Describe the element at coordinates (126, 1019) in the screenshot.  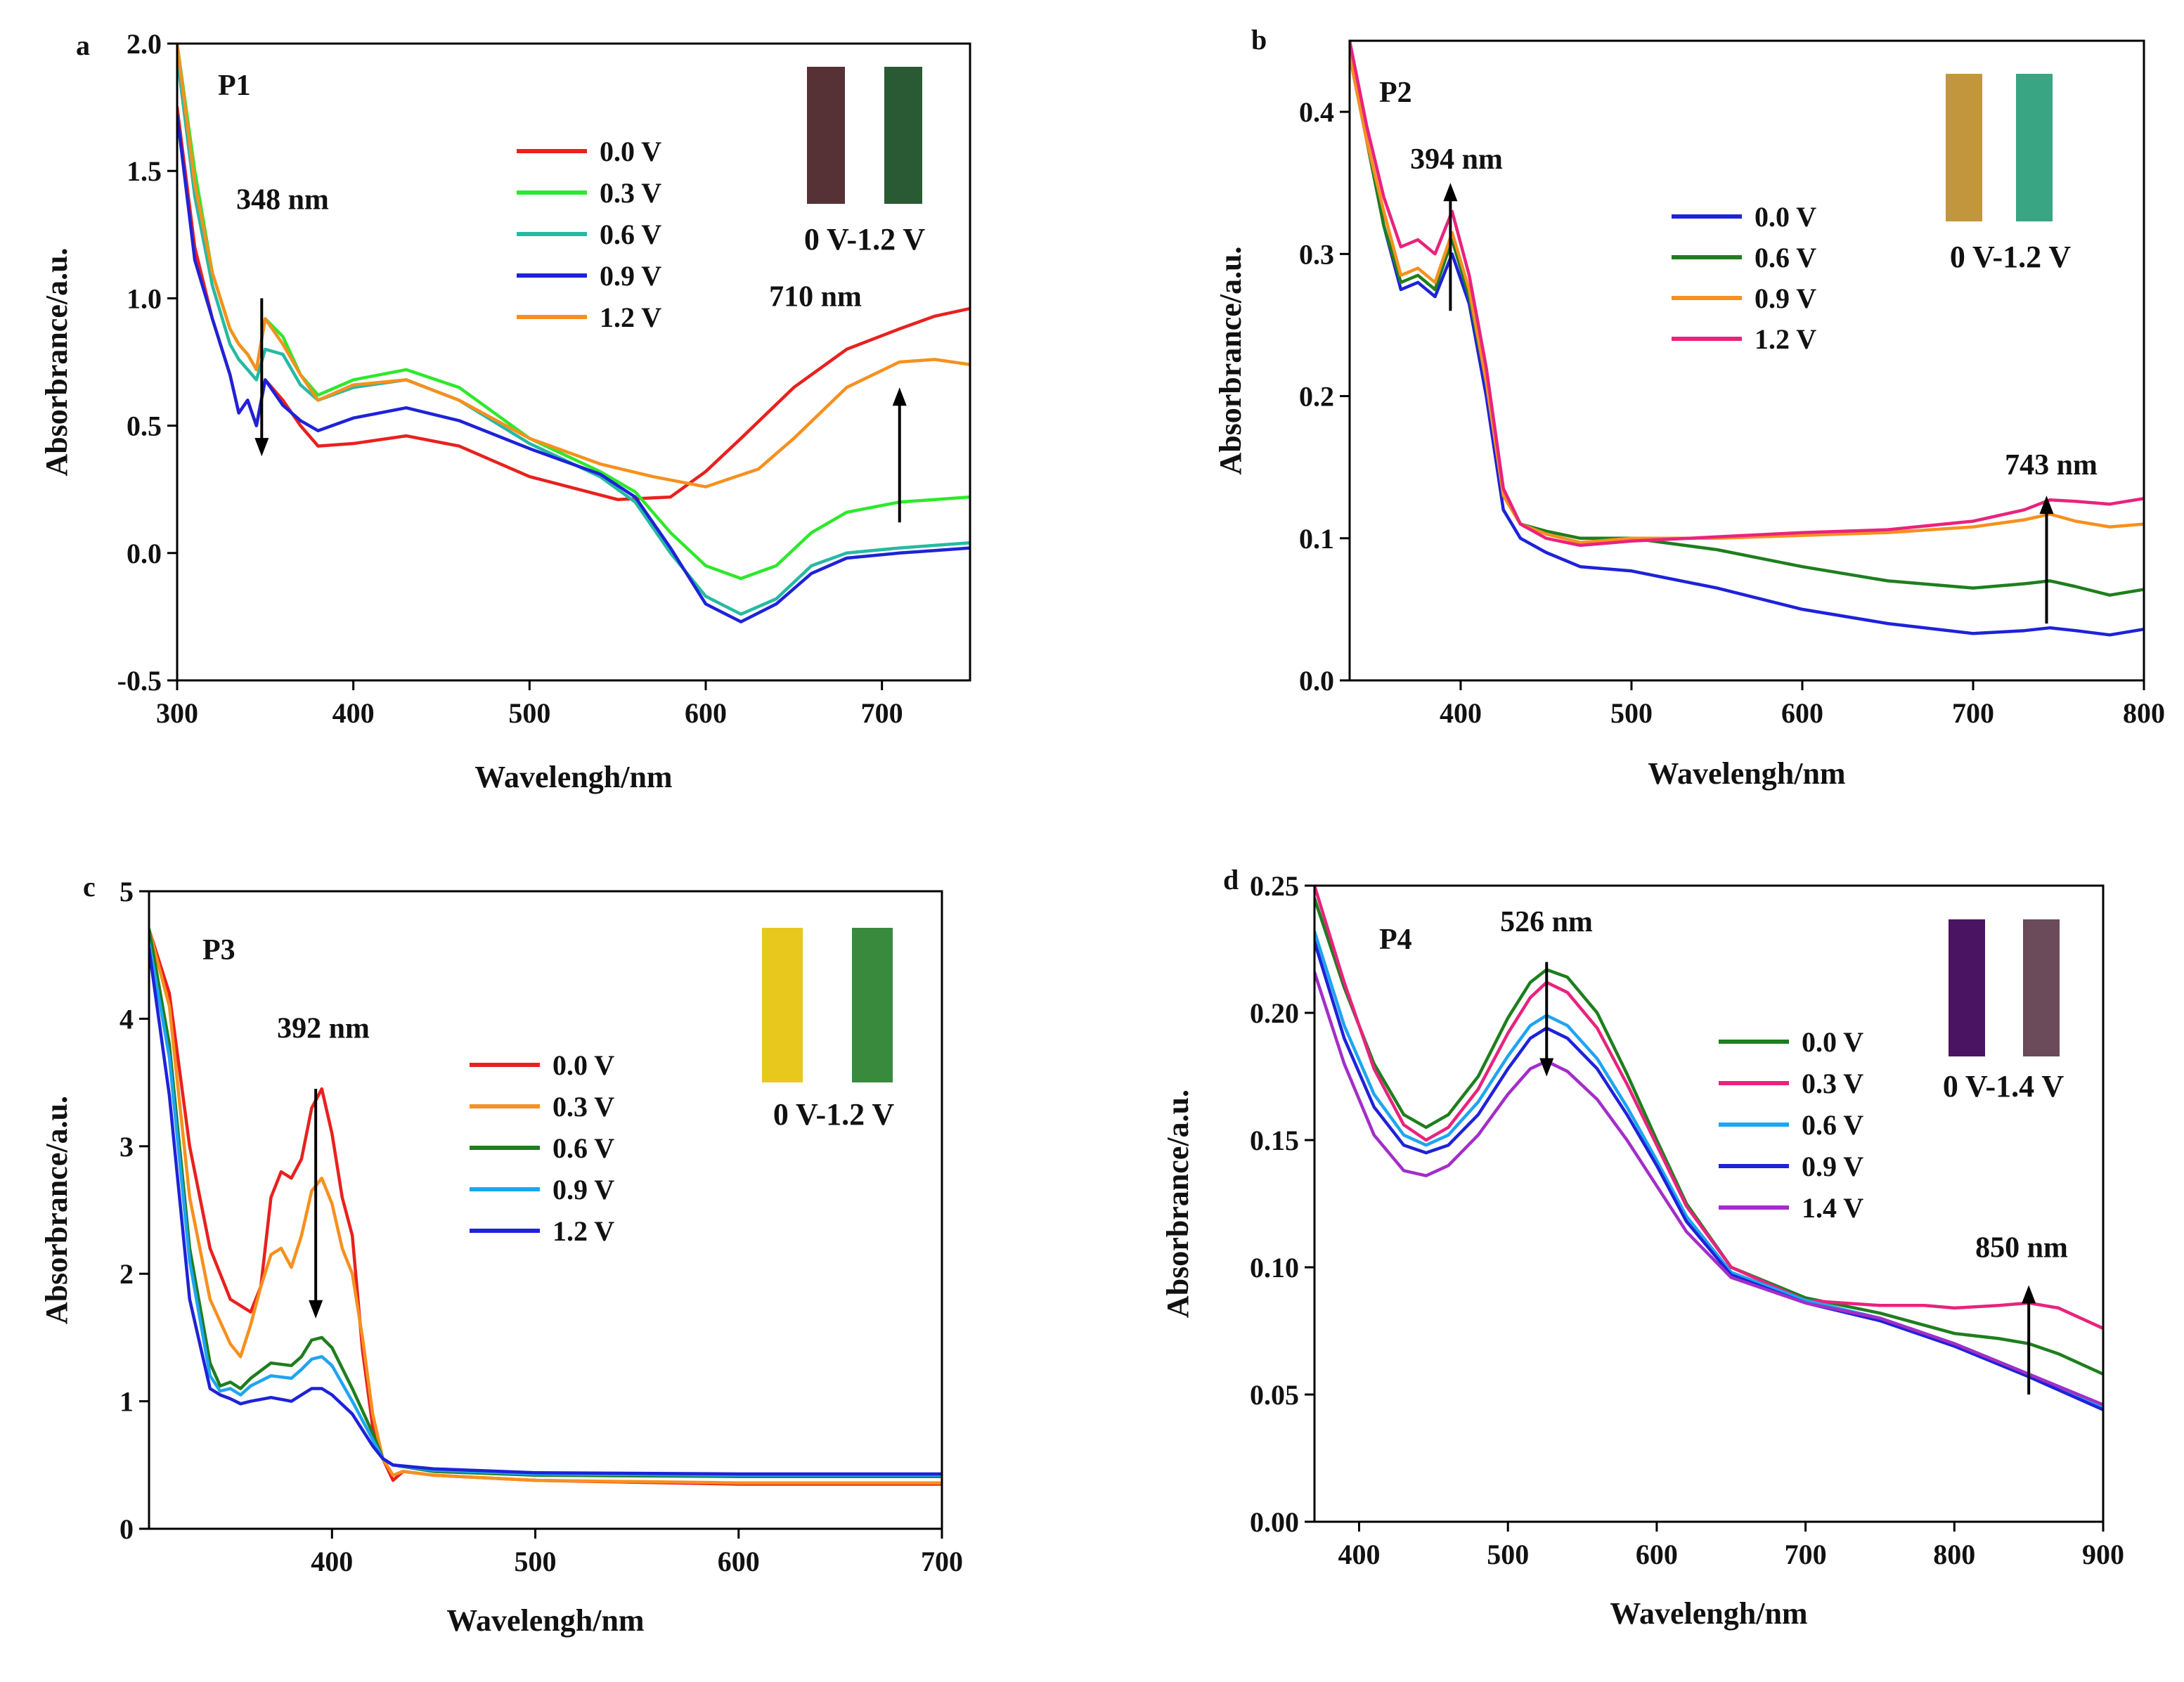
I see `y-tick-label: 4` at that location.